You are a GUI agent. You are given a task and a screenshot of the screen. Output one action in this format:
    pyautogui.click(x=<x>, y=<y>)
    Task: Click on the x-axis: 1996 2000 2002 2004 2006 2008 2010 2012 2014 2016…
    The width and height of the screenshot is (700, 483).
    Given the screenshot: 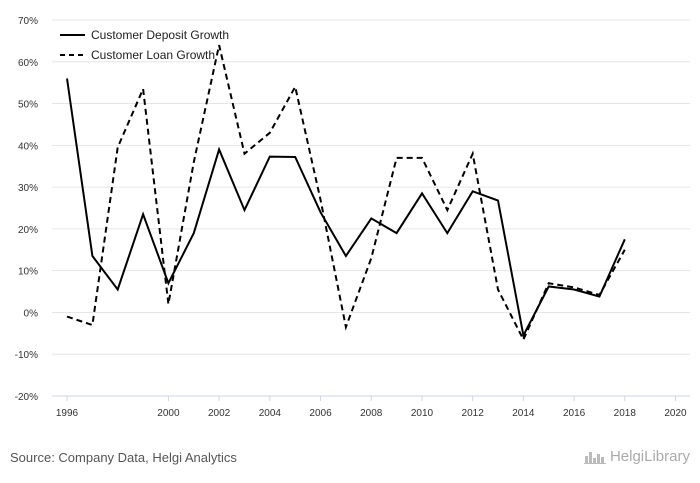 What is the action you would take?
    pyautogui.click(x=371, y=407)
    